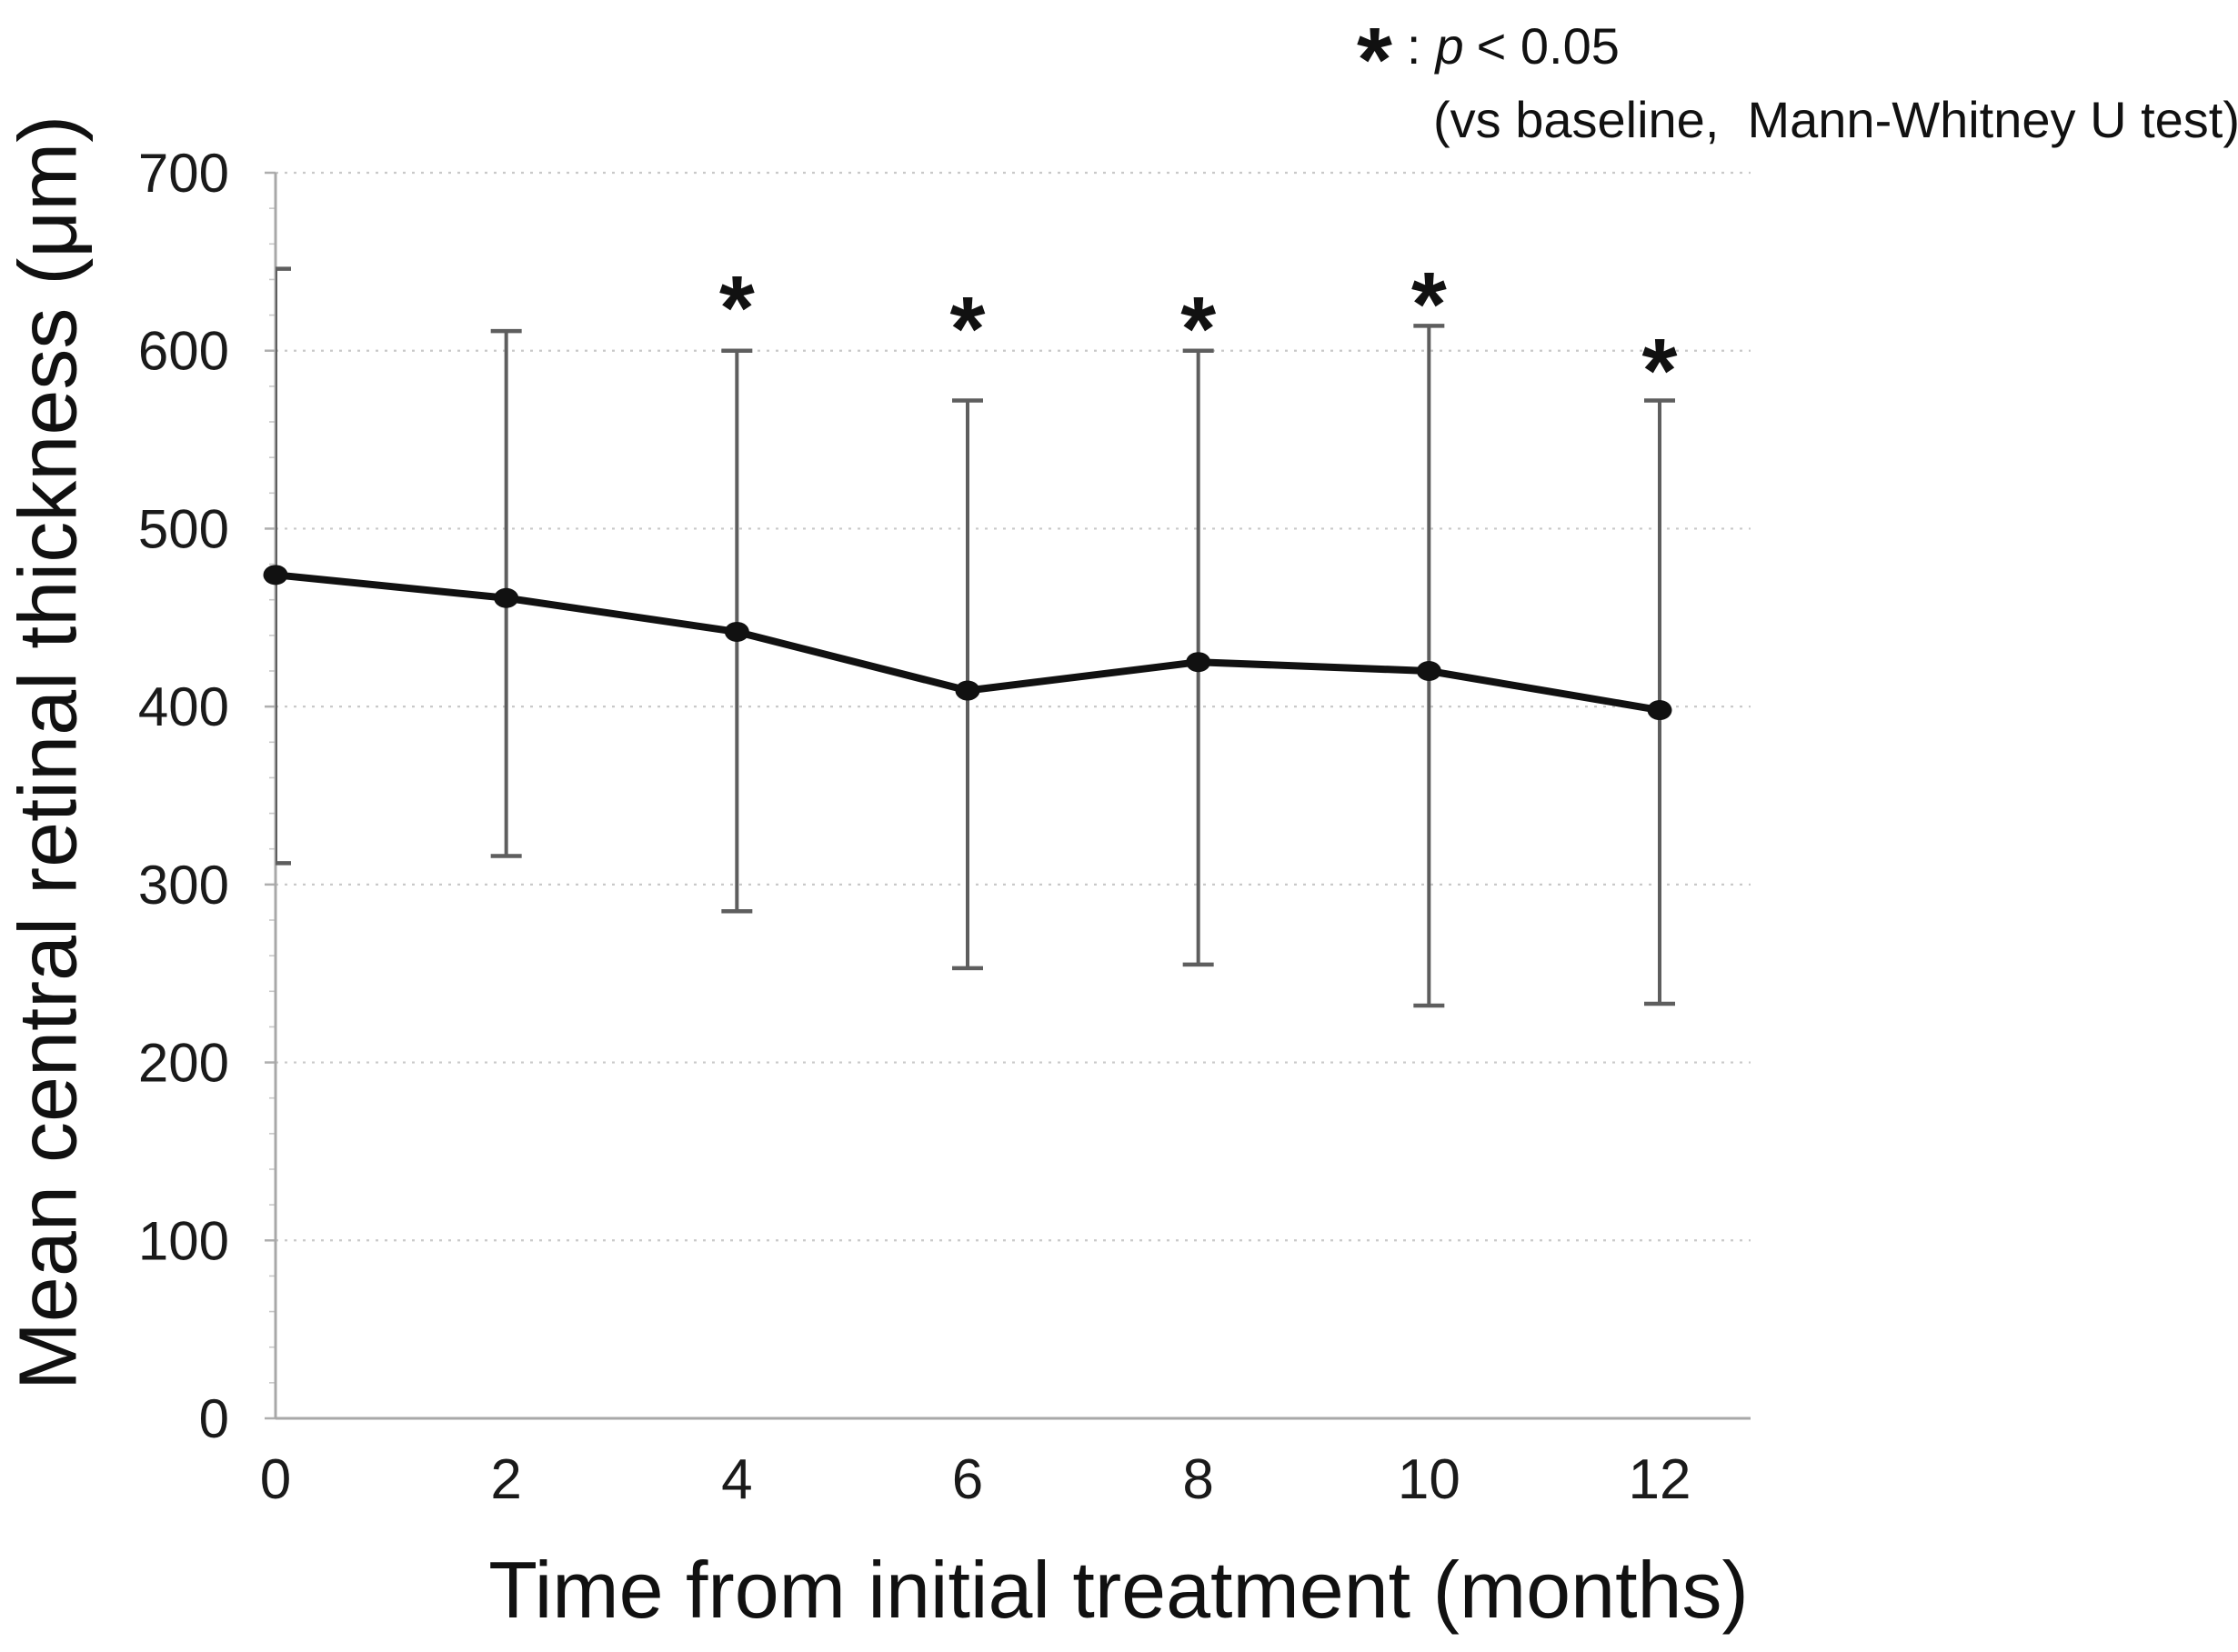 Image resolution: width=2238 pixels, height=1652 pixels. What do you see at coordinates (737, 308) in the screenshot?
I see `significance-asterisk-month-4: *` at bounding box center [737, 308].